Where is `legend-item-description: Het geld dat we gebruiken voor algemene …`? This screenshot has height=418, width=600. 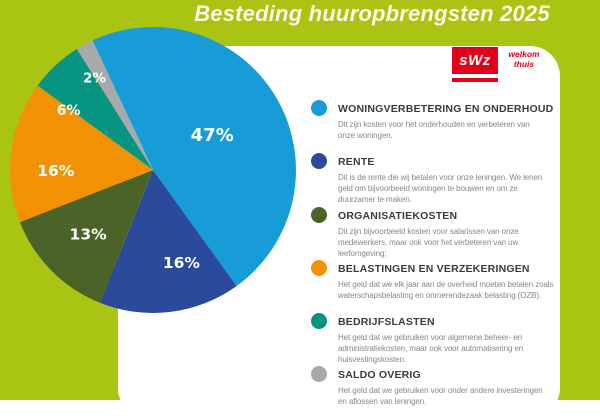 legend-item-description: Het geld dat we gebruiken voor algemene … is located at coordinates (431, 348).